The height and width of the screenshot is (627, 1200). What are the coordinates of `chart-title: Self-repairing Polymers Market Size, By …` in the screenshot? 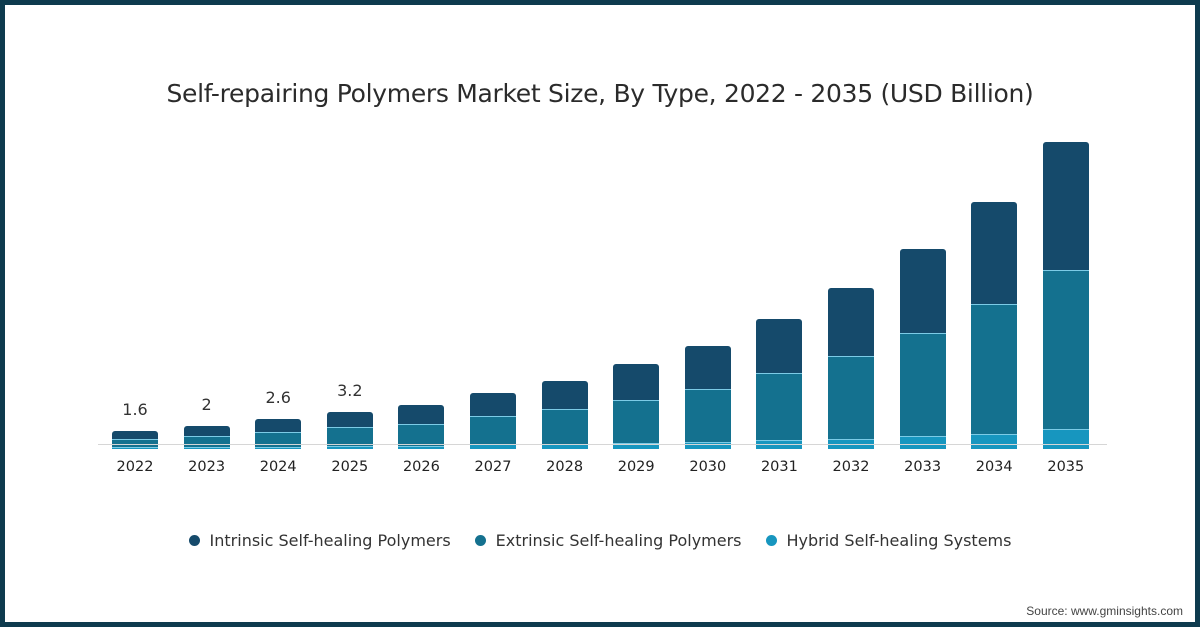 It's located at (600, 93).